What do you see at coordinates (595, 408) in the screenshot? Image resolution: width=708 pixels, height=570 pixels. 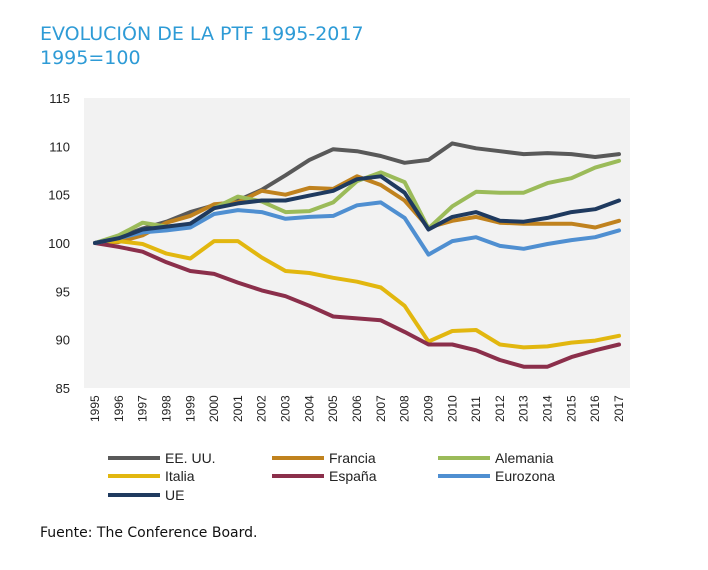 I see `x-tick-label-2016: 2016` at bounding box center [595, 408].